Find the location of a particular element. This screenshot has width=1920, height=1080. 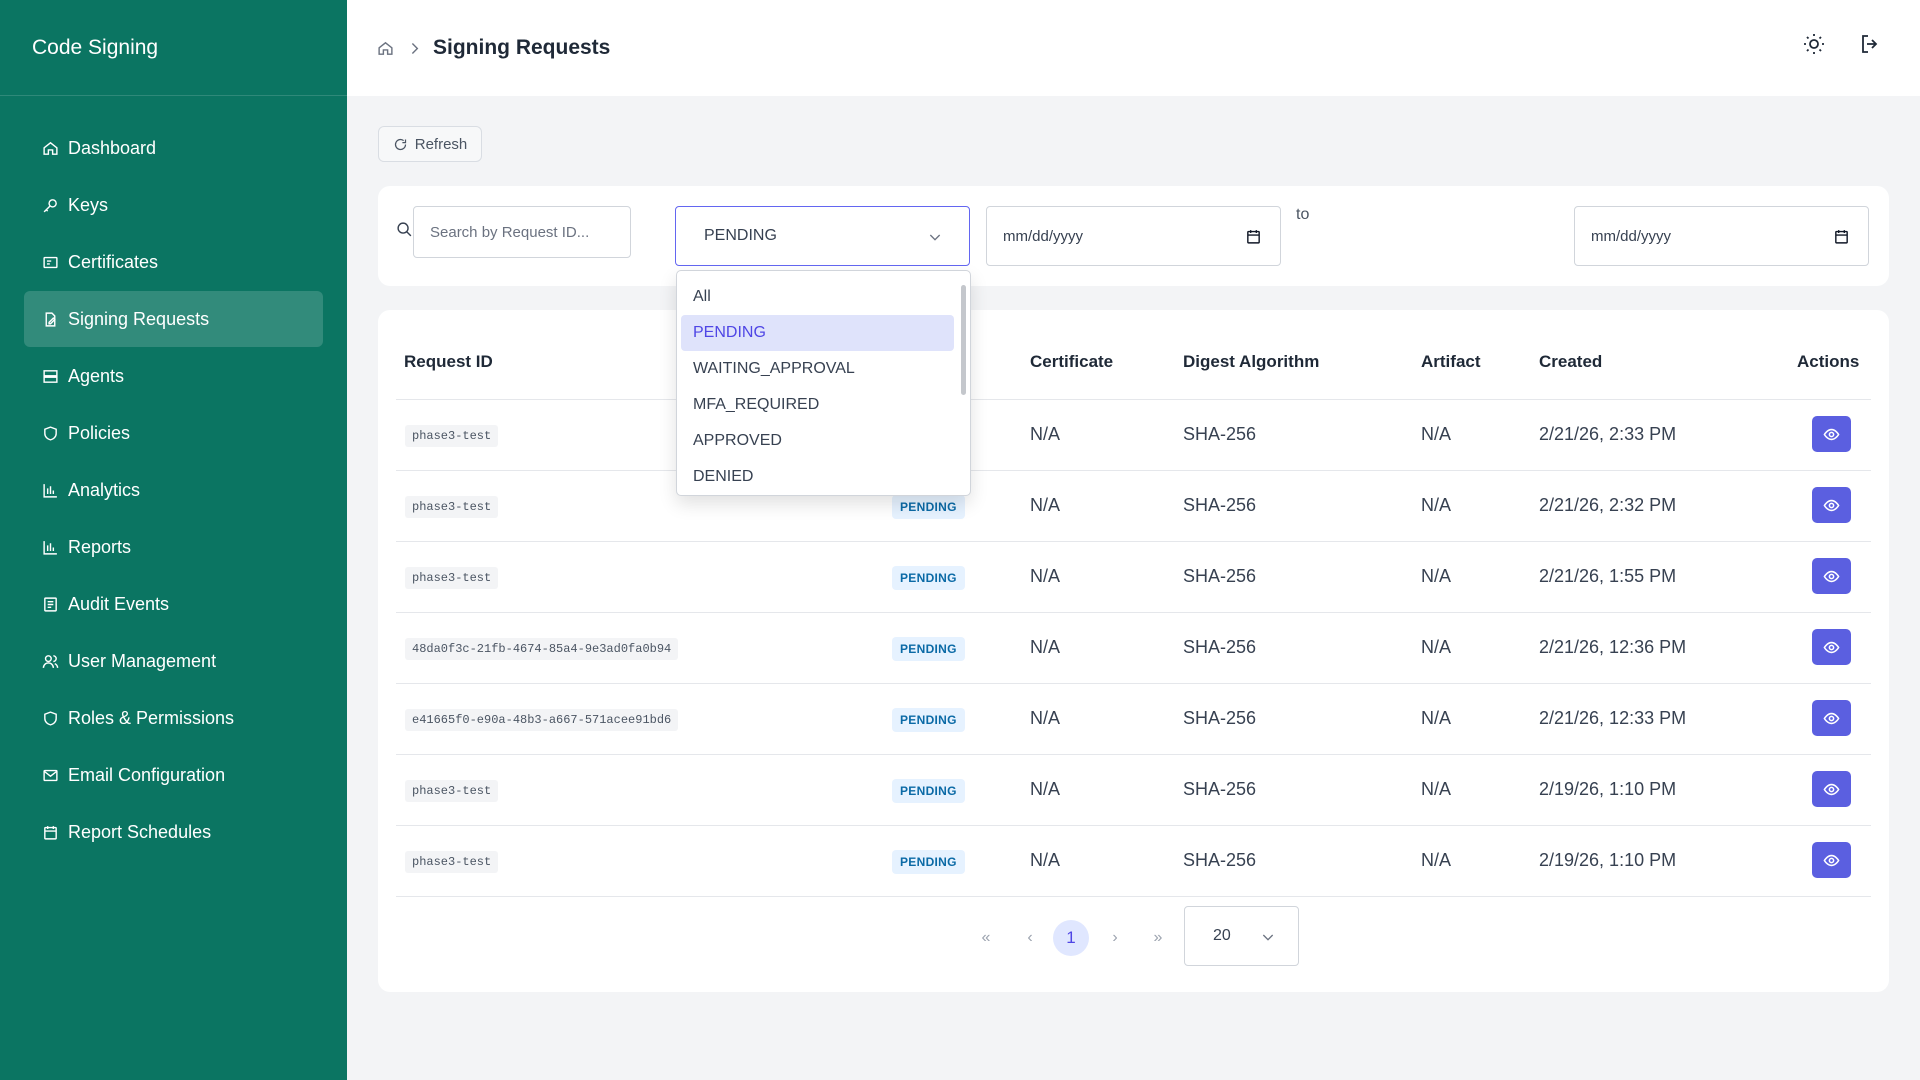

sidebar-item-signing-requests: Signing Requests is located at coordinates (173, 319).